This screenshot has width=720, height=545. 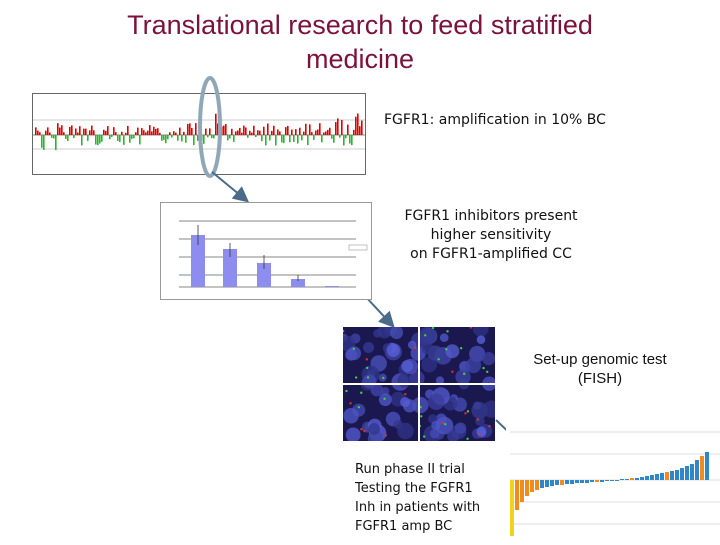 I want to click on copy-number-bars, so click(x=199, y=132).